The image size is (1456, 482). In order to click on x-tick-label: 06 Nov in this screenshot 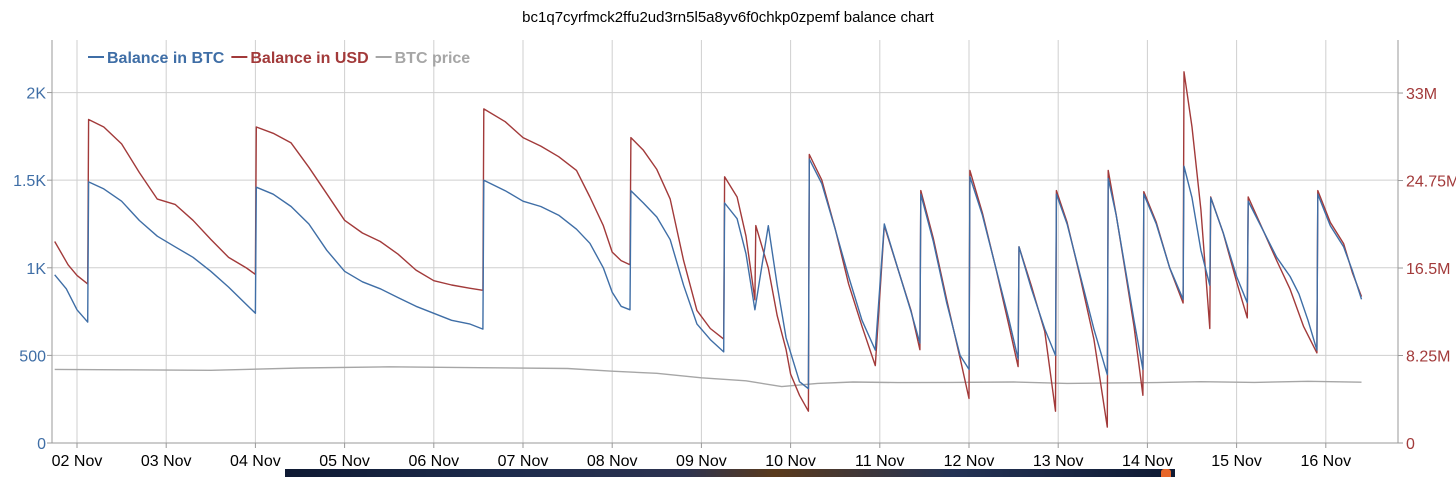, I will do `click(433, 461)`.